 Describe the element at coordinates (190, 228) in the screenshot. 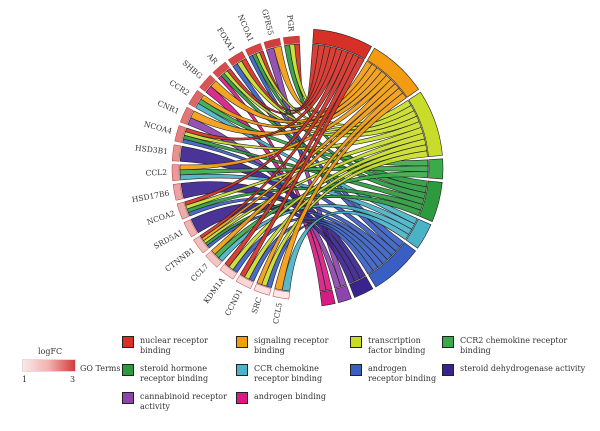

I see `gene-arc-srd5a1` at that location.